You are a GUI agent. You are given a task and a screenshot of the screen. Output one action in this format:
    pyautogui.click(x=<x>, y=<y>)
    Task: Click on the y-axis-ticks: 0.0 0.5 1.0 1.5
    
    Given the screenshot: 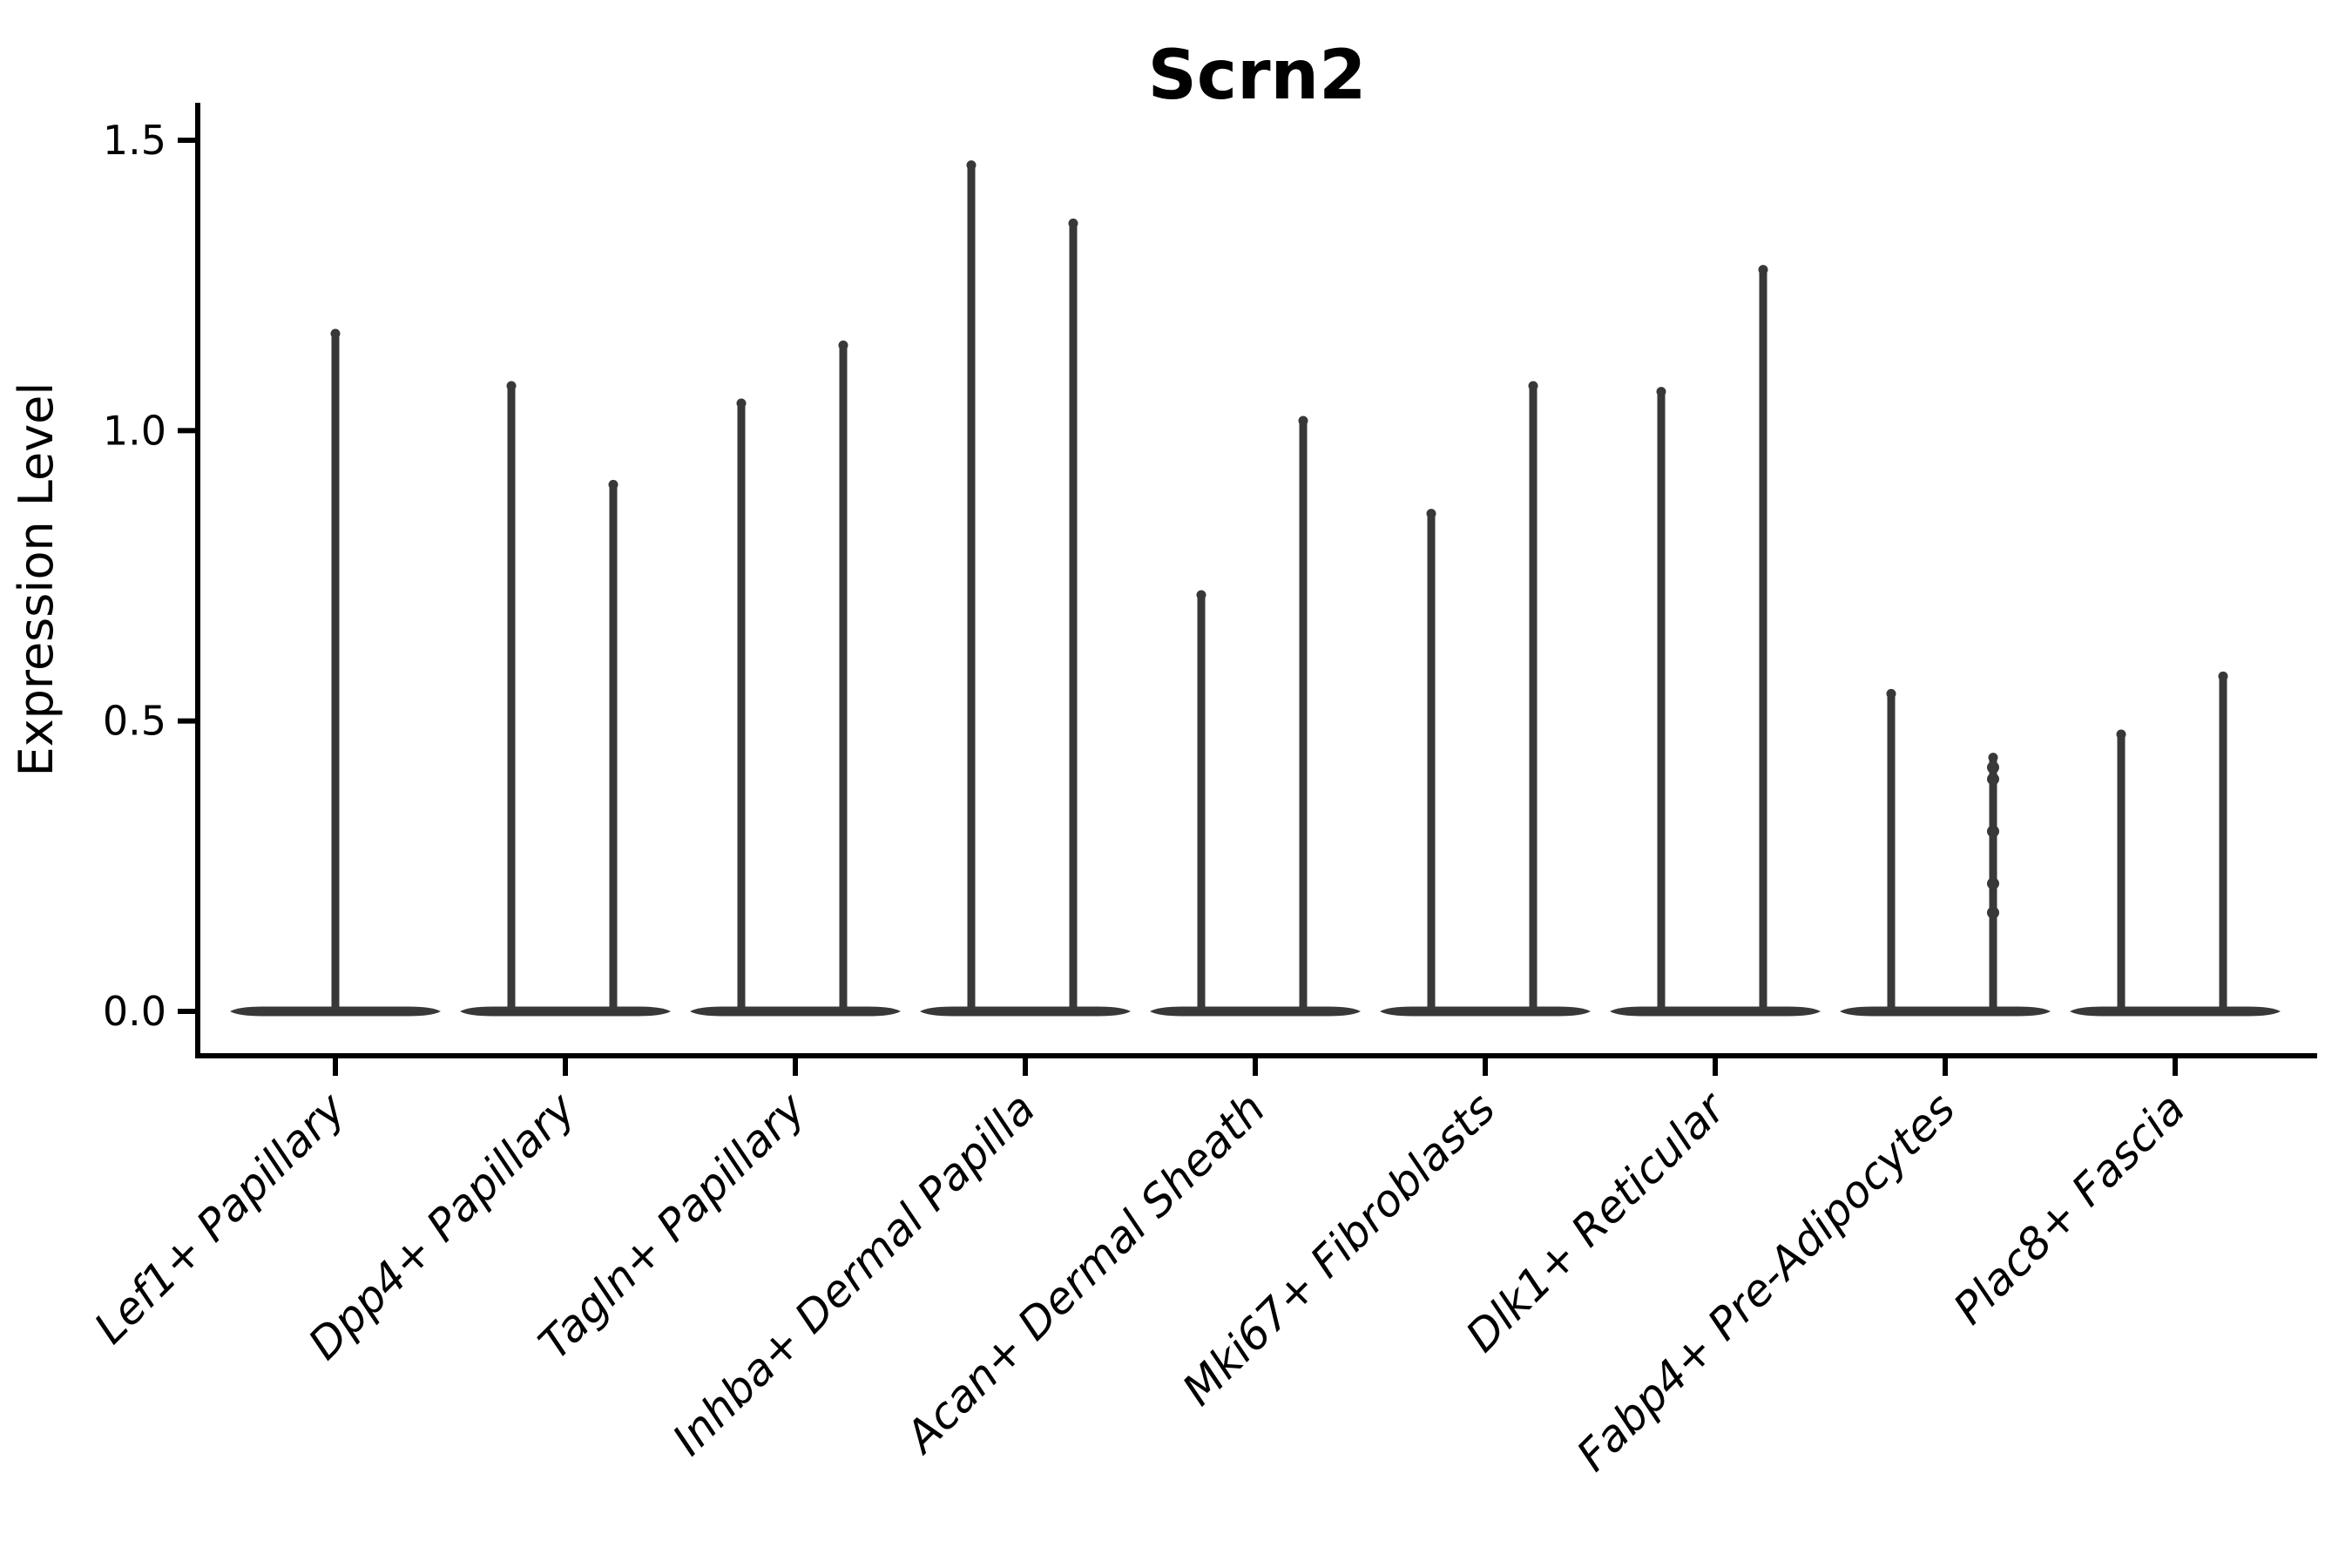 What is the action you would take?
    pyautogui.click(x=149, y=576)
    